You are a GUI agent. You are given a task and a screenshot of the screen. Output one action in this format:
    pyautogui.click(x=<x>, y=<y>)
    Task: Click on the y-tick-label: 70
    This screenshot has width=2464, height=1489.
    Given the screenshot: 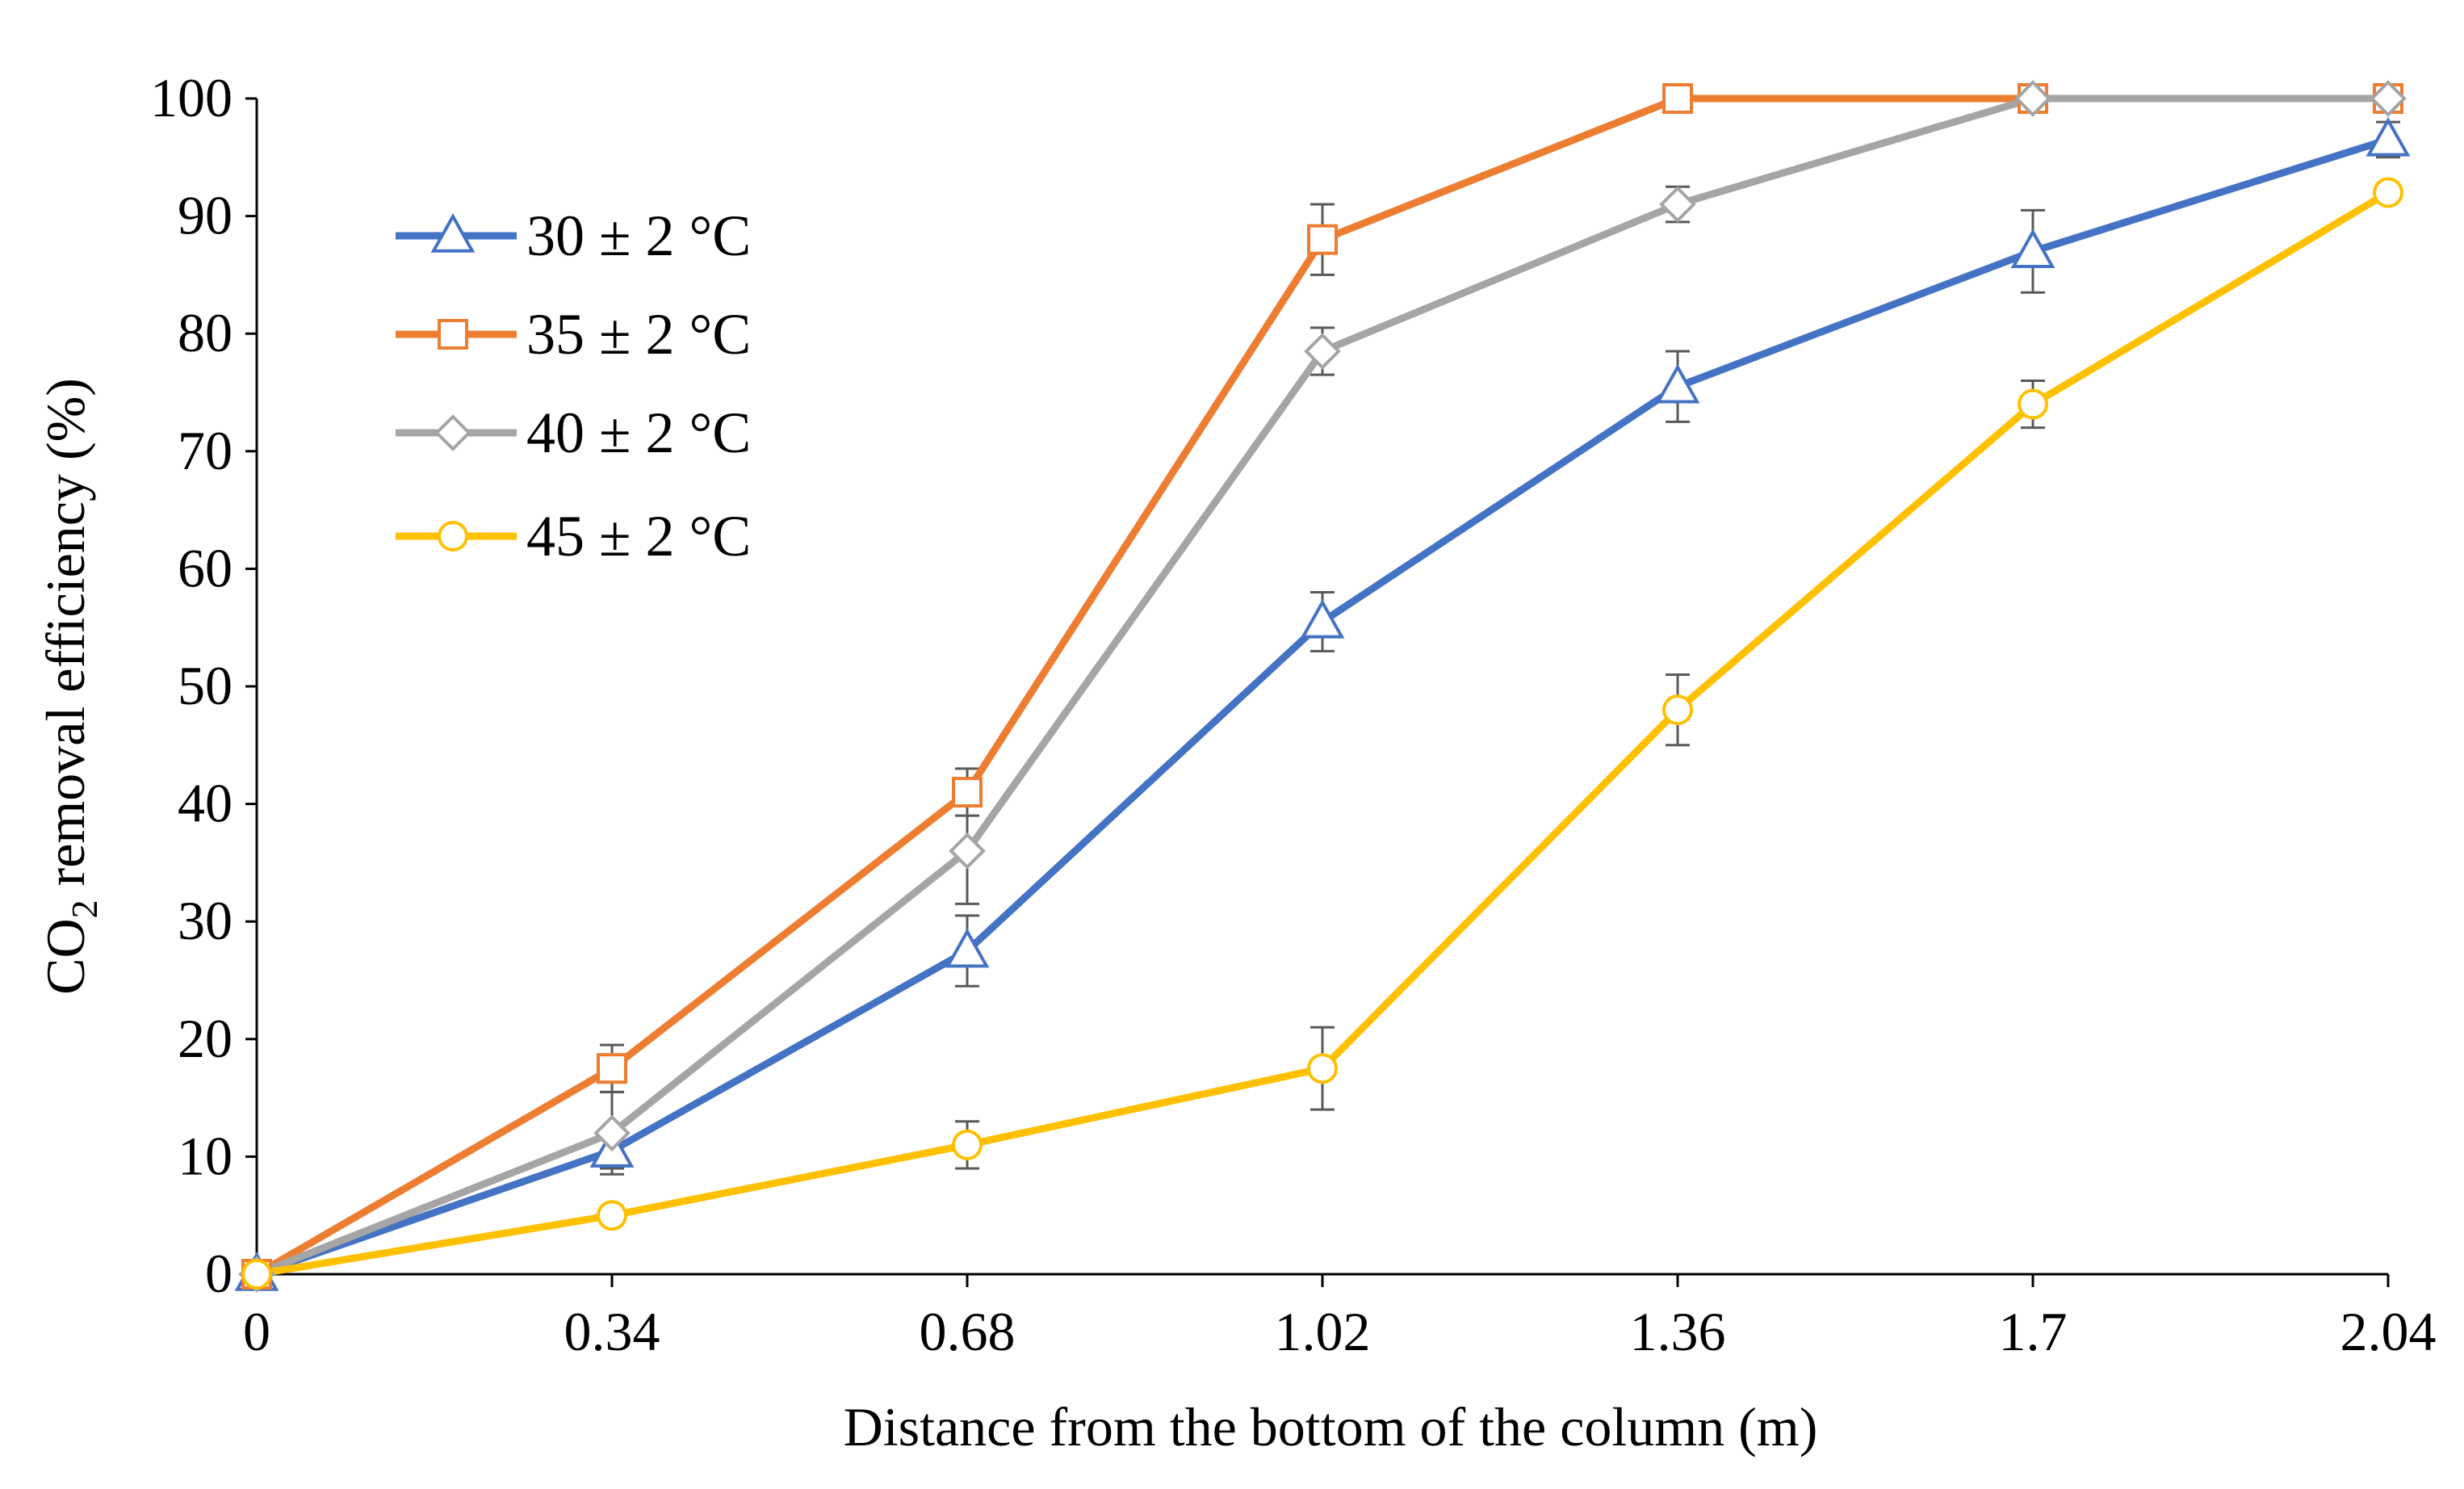 What is the action you would take?
    pyautogui.click(x=205, y=450)
    